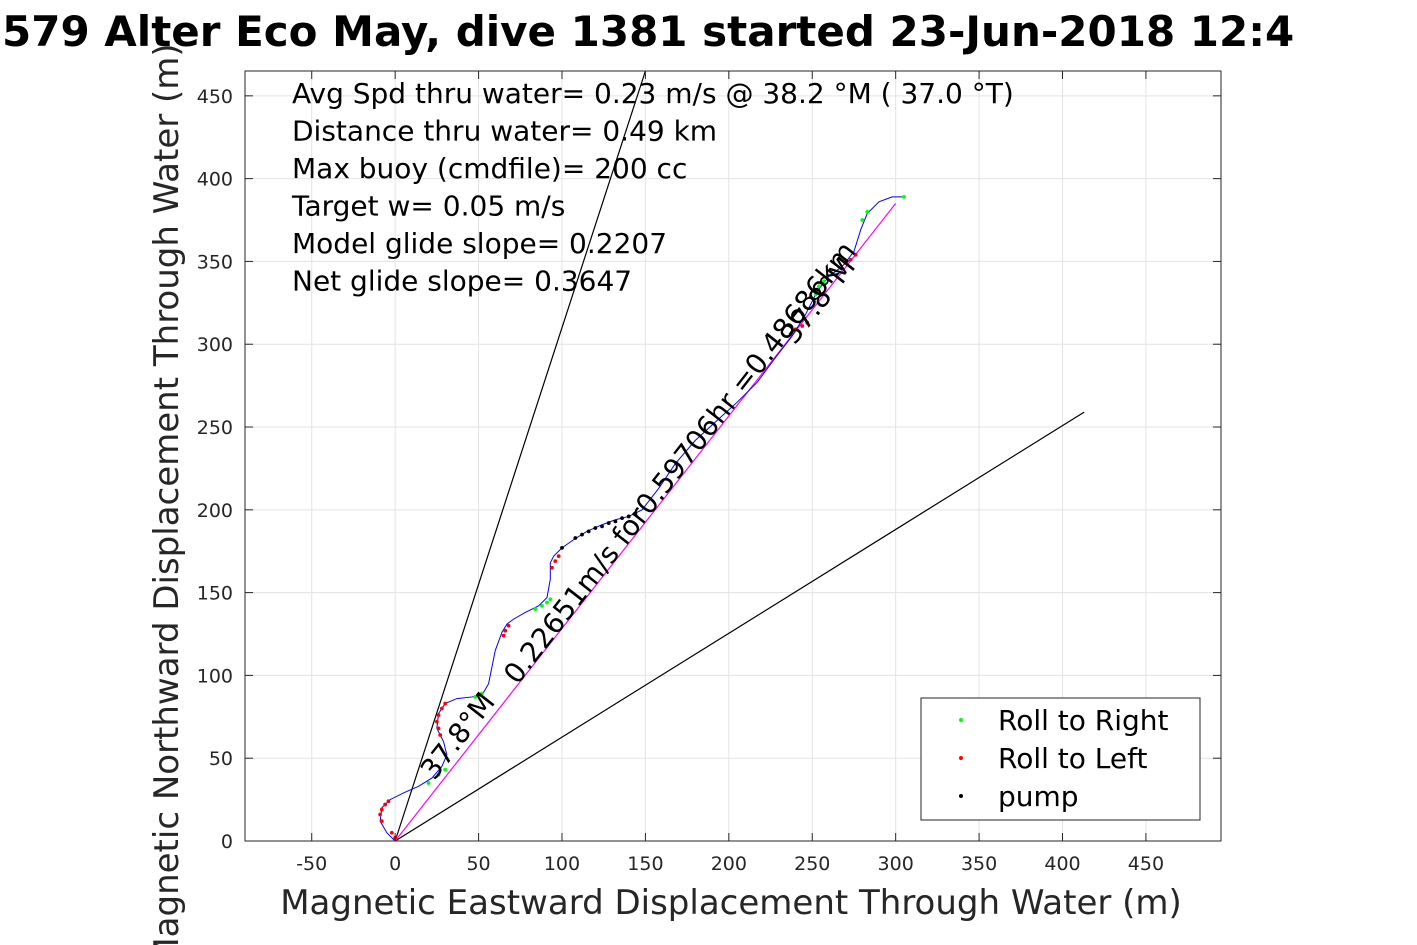  Describe the element at coordinates (311, 864) in the screenshot. I see `x-tick-label: -50` at that location.